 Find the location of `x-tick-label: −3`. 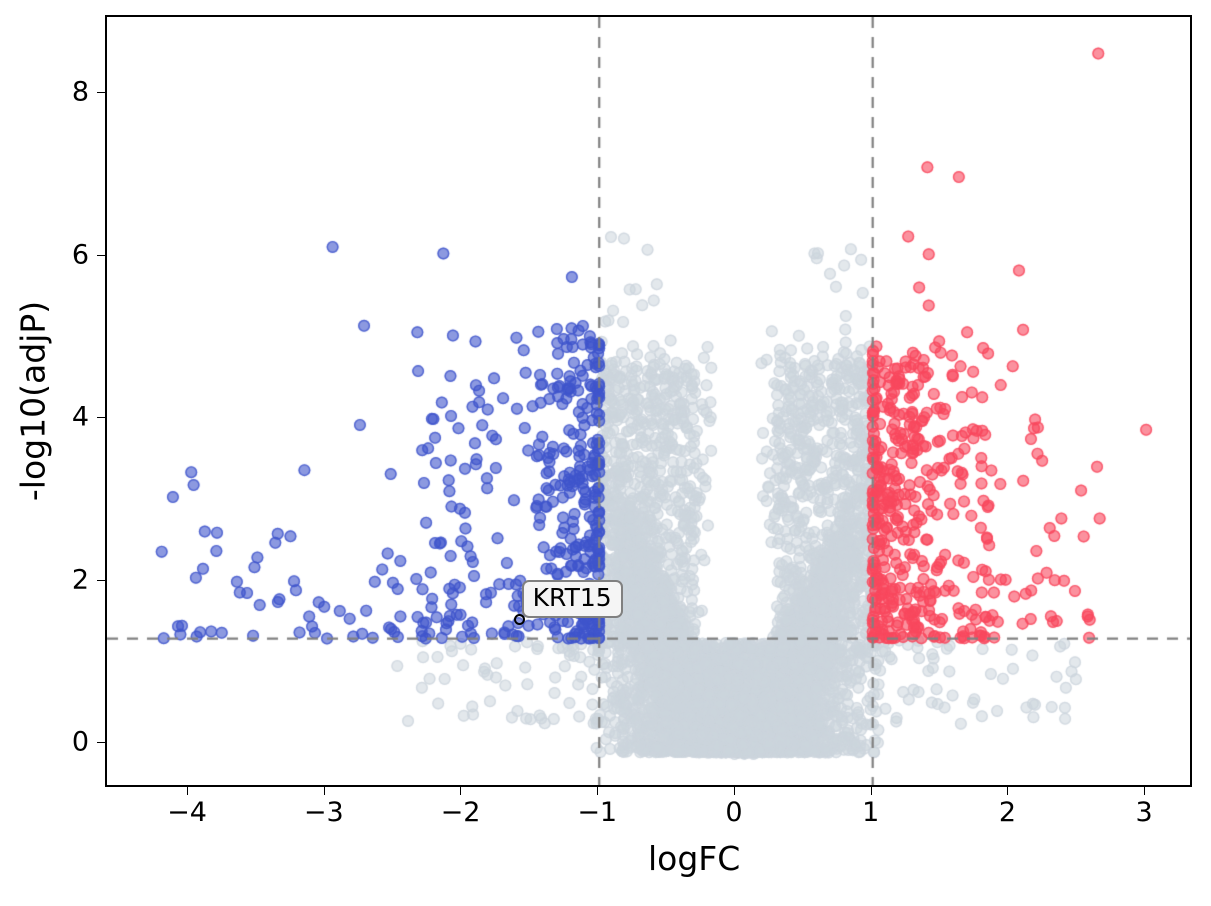

x-tick-label: −3 is located at coordinates (323, 812).